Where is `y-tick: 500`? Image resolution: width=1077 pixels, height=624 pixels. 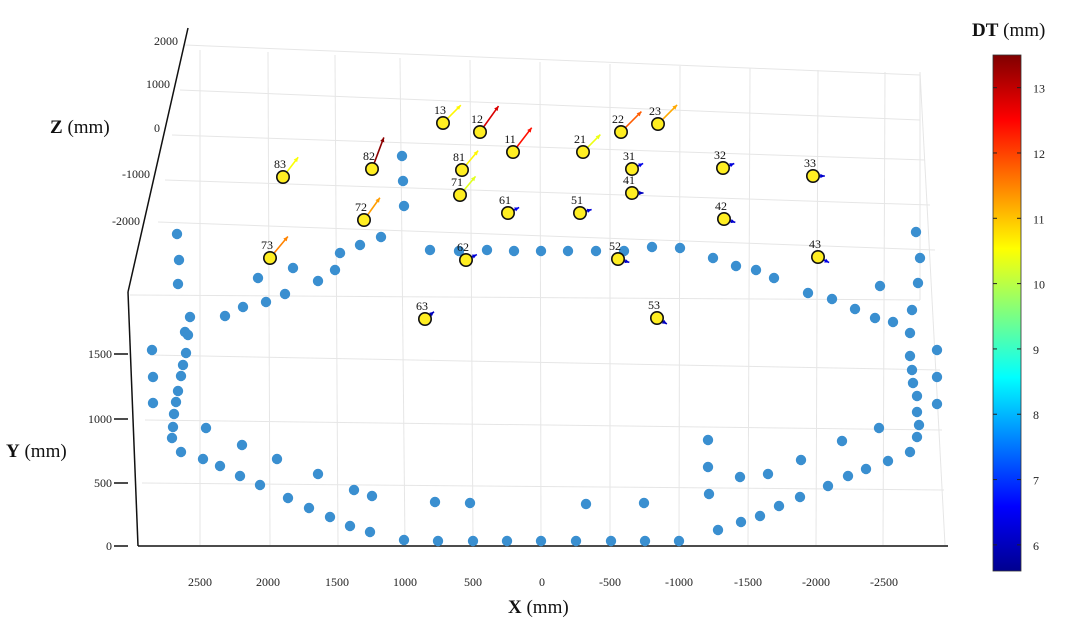 y-tick: 500 is located at coordinates (103, 483).